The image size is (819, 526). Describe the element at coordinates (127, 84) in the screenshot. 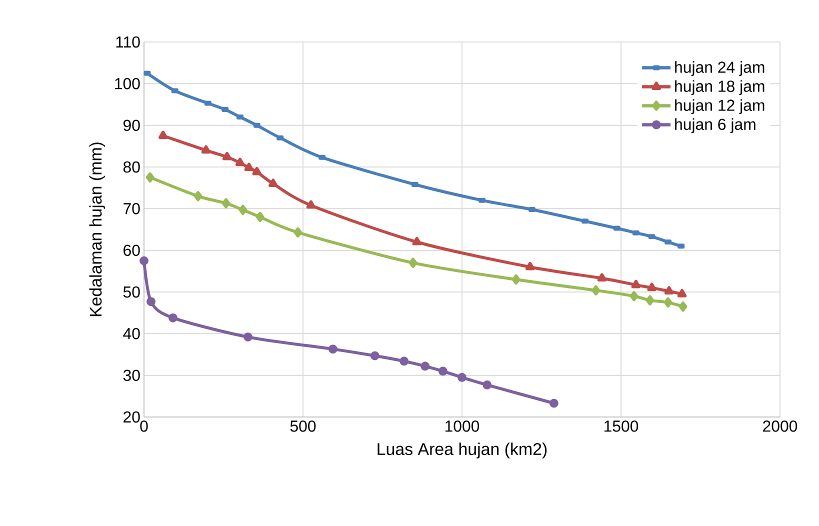

I see `y-tick-label: 100` at that location.